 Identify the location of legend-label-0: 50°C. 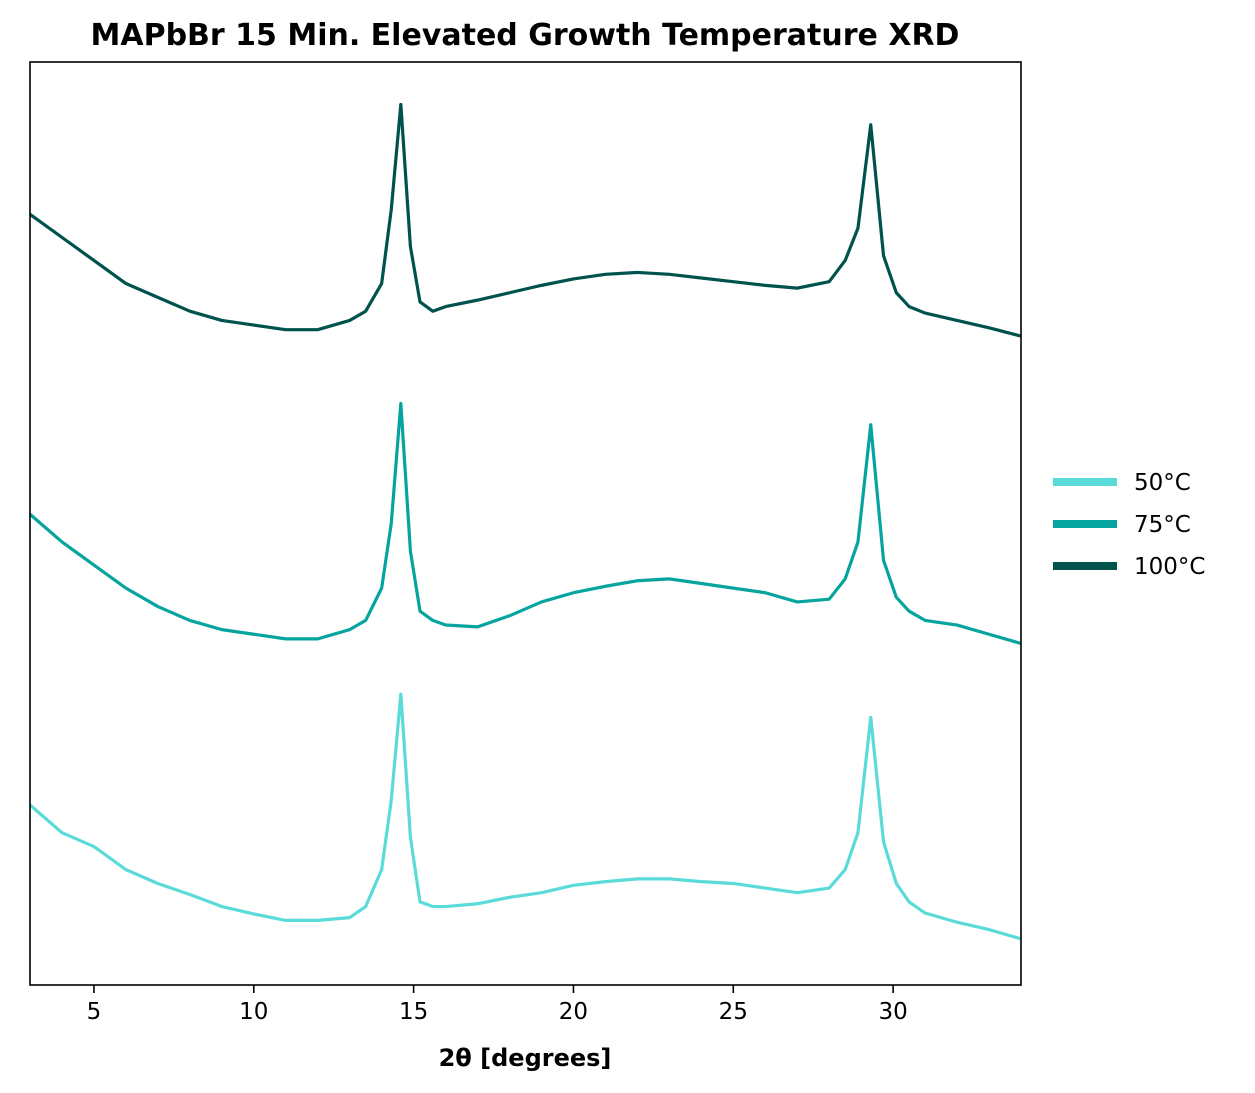
(1162, 483).